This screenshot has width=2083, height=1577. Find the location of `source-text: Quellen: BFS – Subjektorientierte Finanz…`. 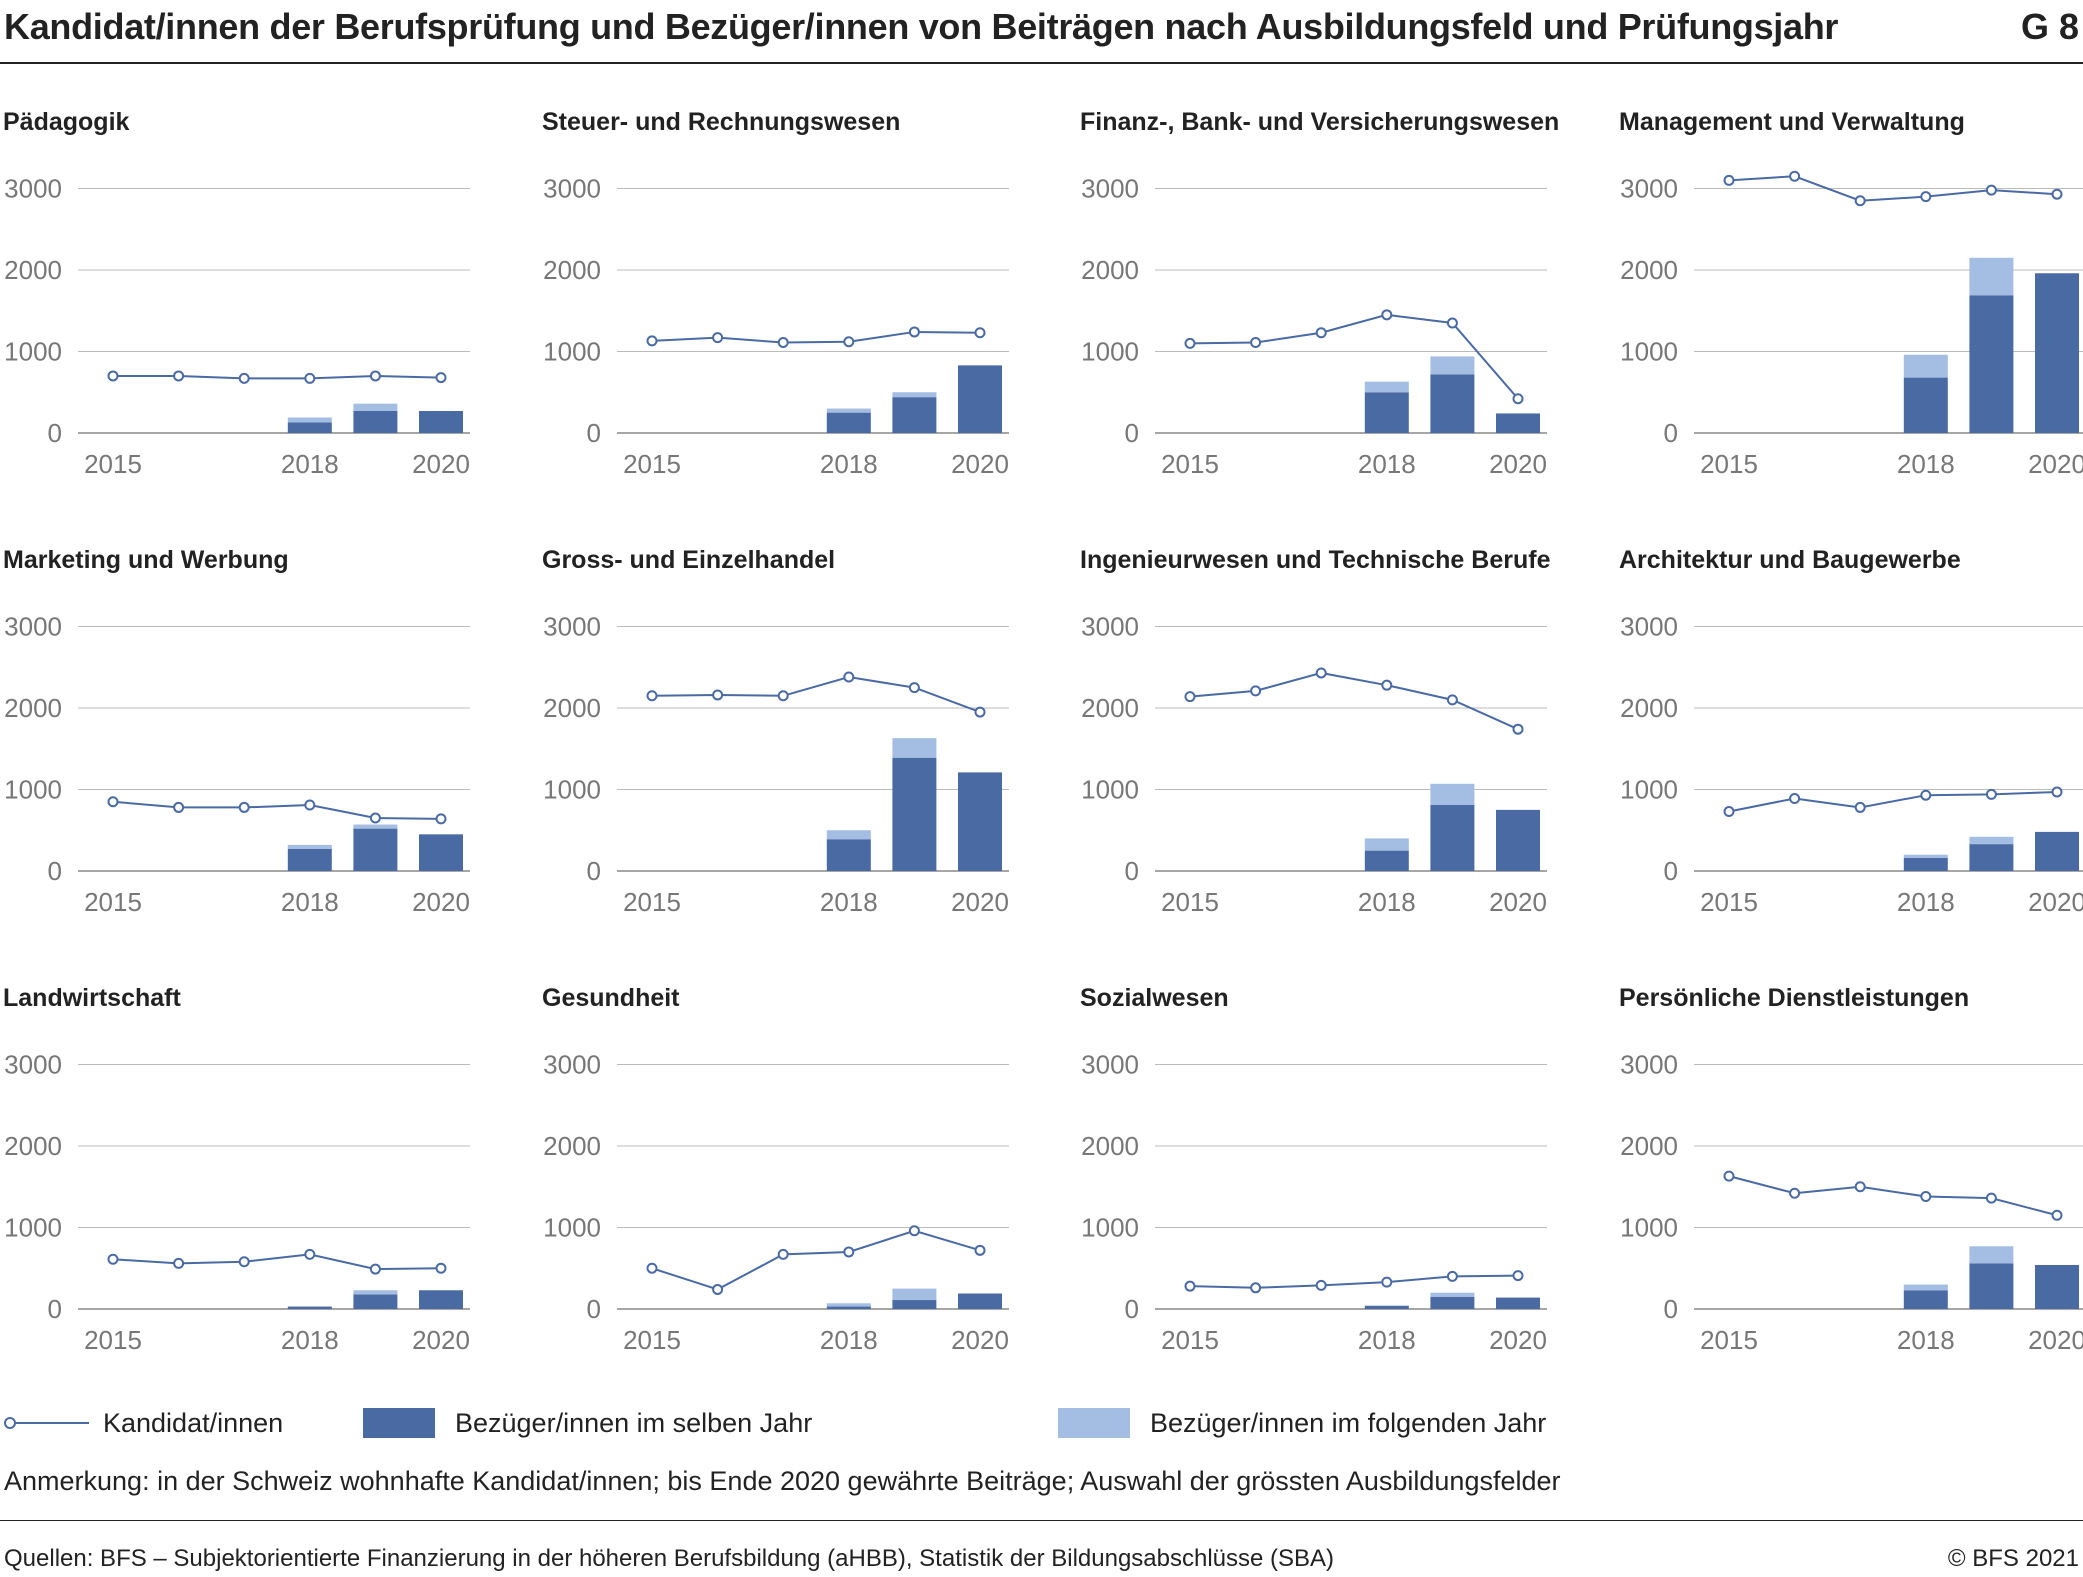

source-text: Quellen: BFS – Subjektorientierte Finanz… is located at coordinates (669, 1558).